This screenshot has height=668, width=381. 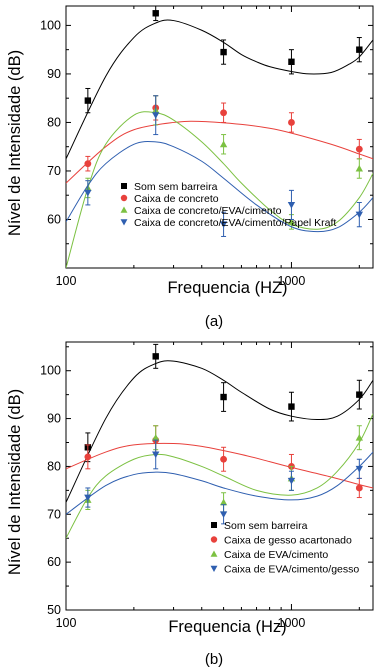 What do you see at coordinates (276, 555) in the screenshot?
I see `legend-label: Caixa de EVA/cimento` at bounding box center [276, 555].